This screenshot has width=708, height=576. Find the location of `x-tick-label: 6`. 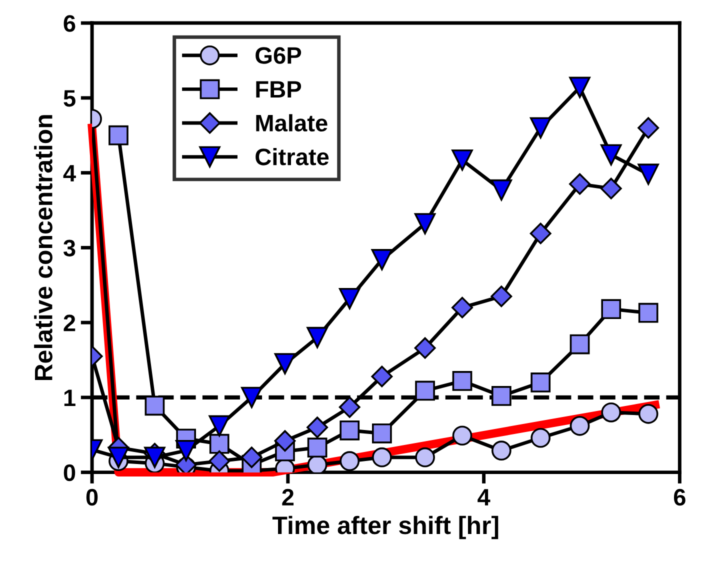

x-tick-label: 6 is located at coordinates (680, 497).